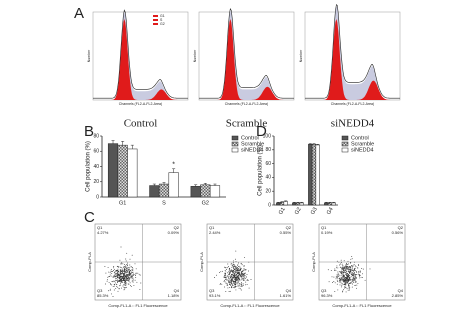 The width and height of the screenshot is (474, 318). What do you see at coordinates (401, 290) in the screenshot?
I see `quadrant-name: Q4` at bounding box center [401, 290].